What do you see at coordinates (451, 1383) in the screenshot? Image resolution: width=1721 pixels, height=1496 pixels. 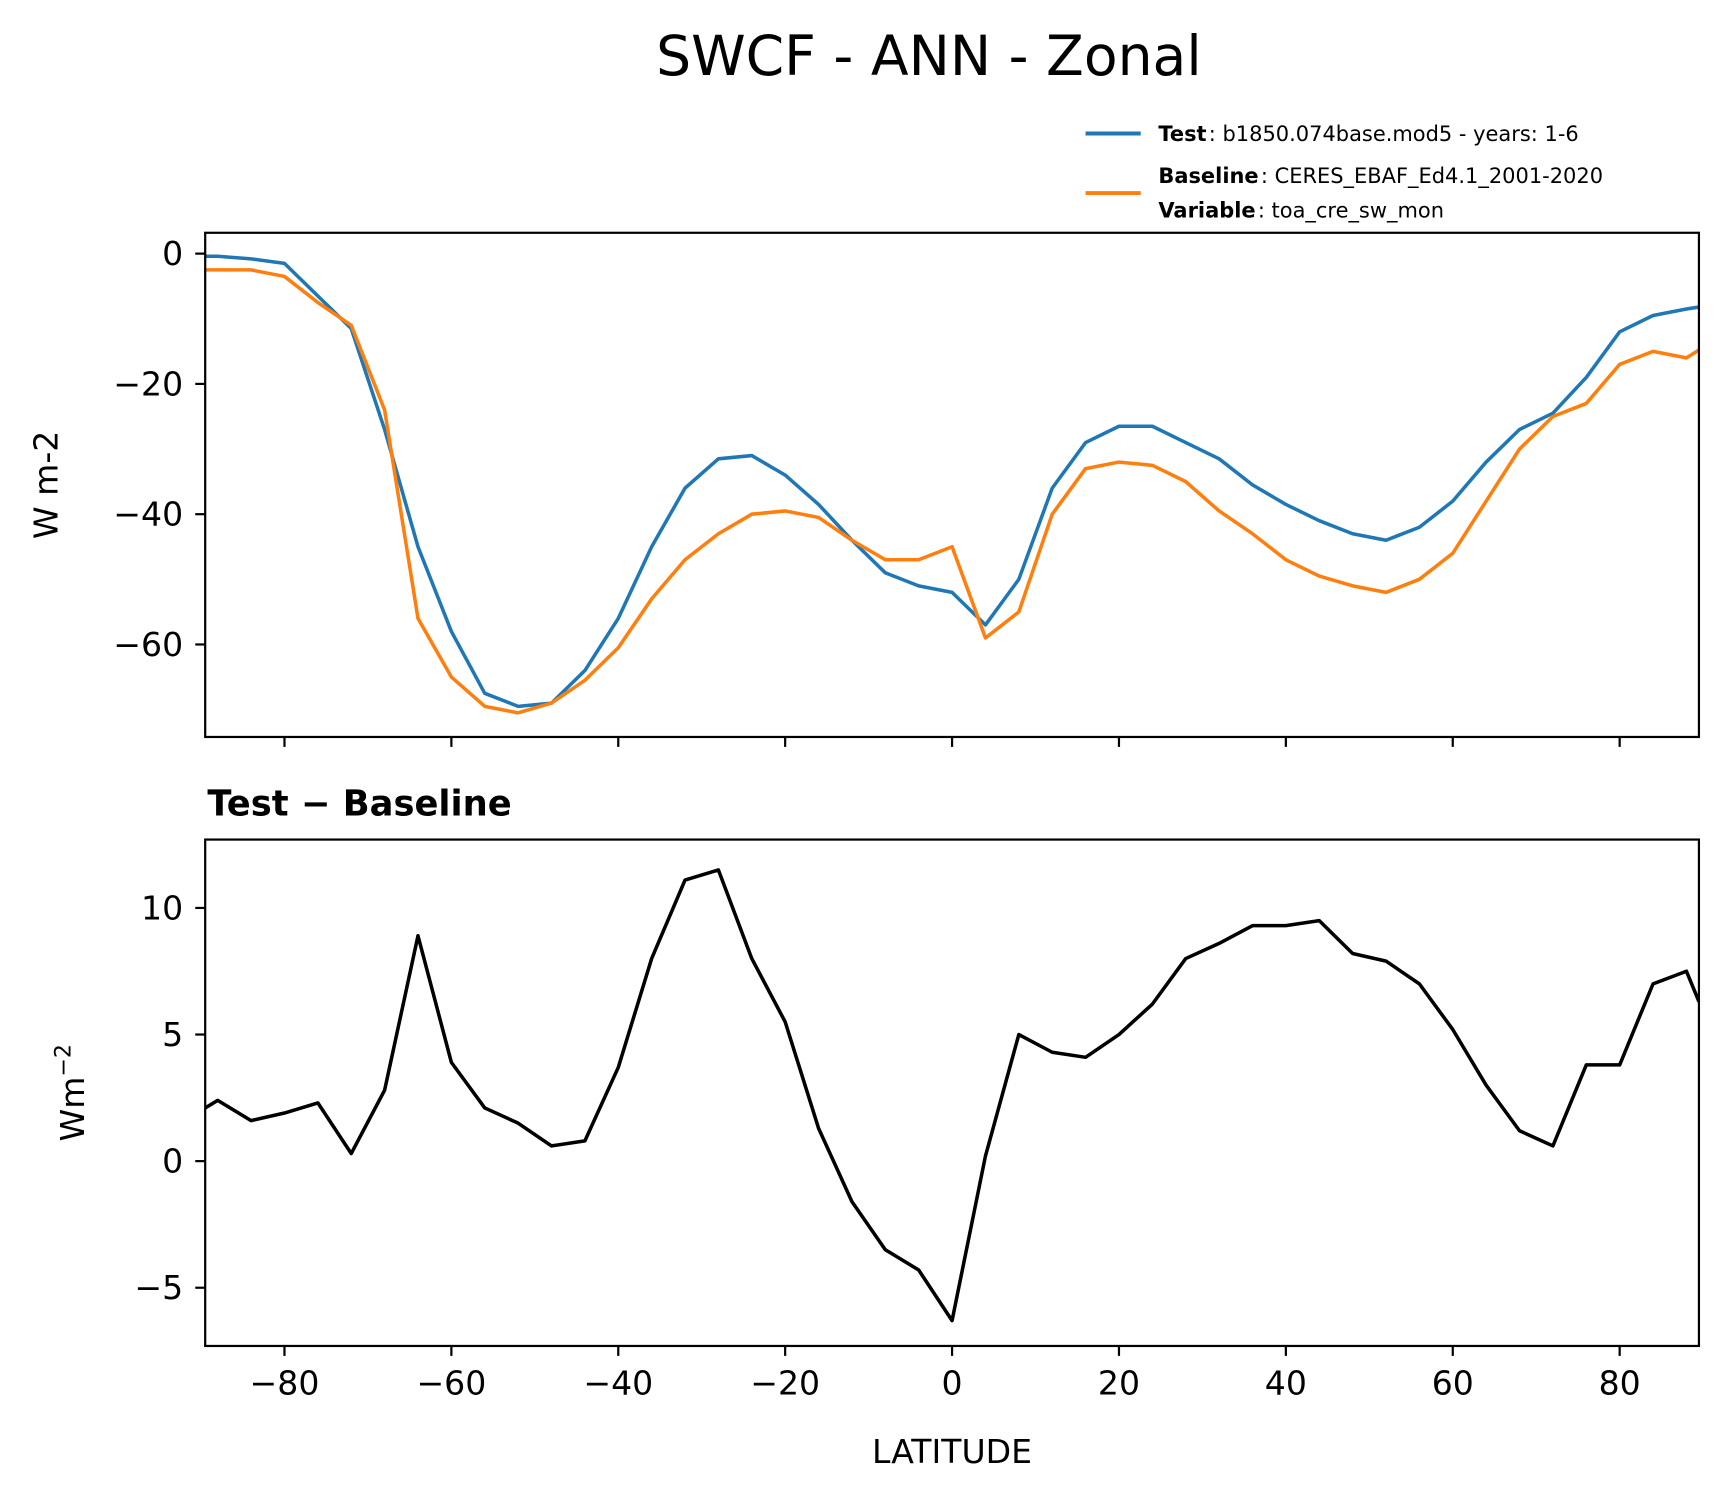 I see `x-tick-label: −60` at bounding box center [451, 1383].